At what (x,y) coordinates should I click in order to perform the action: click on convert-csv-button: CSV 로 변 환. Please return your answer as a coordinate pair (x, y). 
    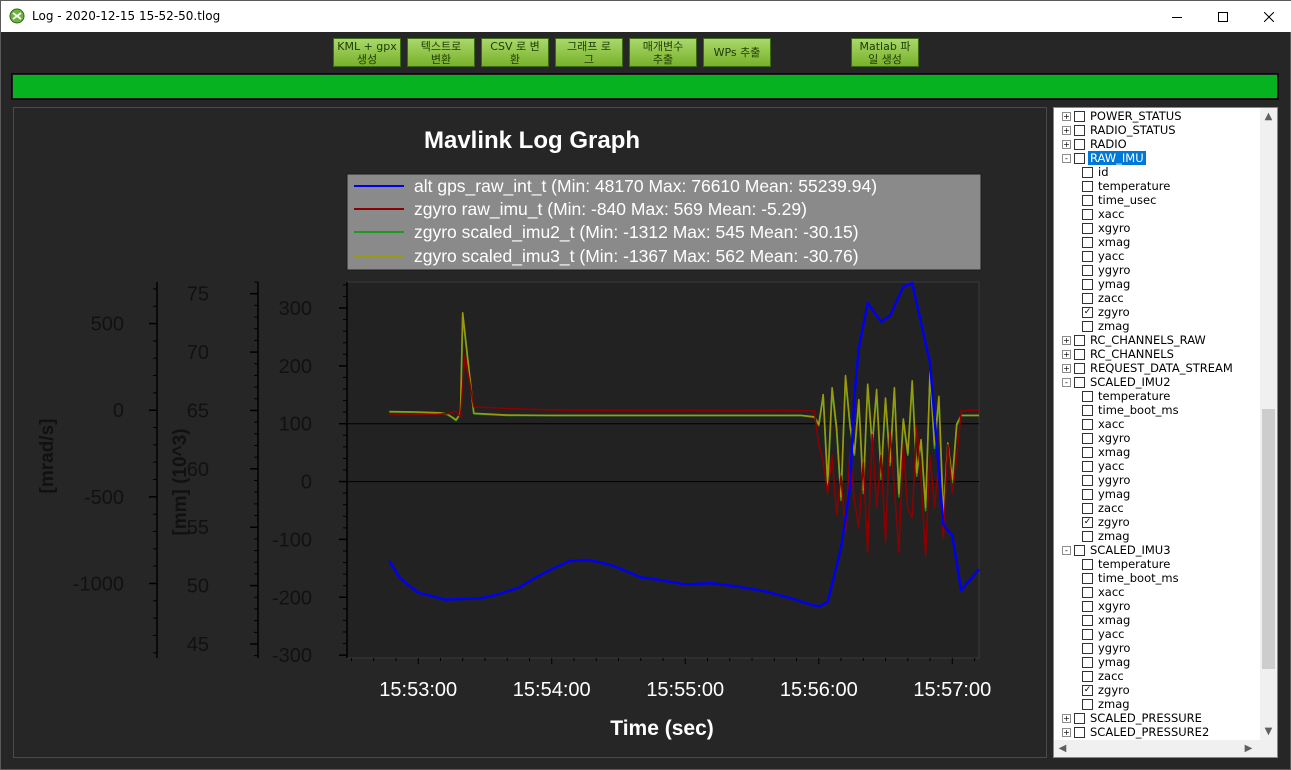
    Looking at the image, I should click on (515, 52).